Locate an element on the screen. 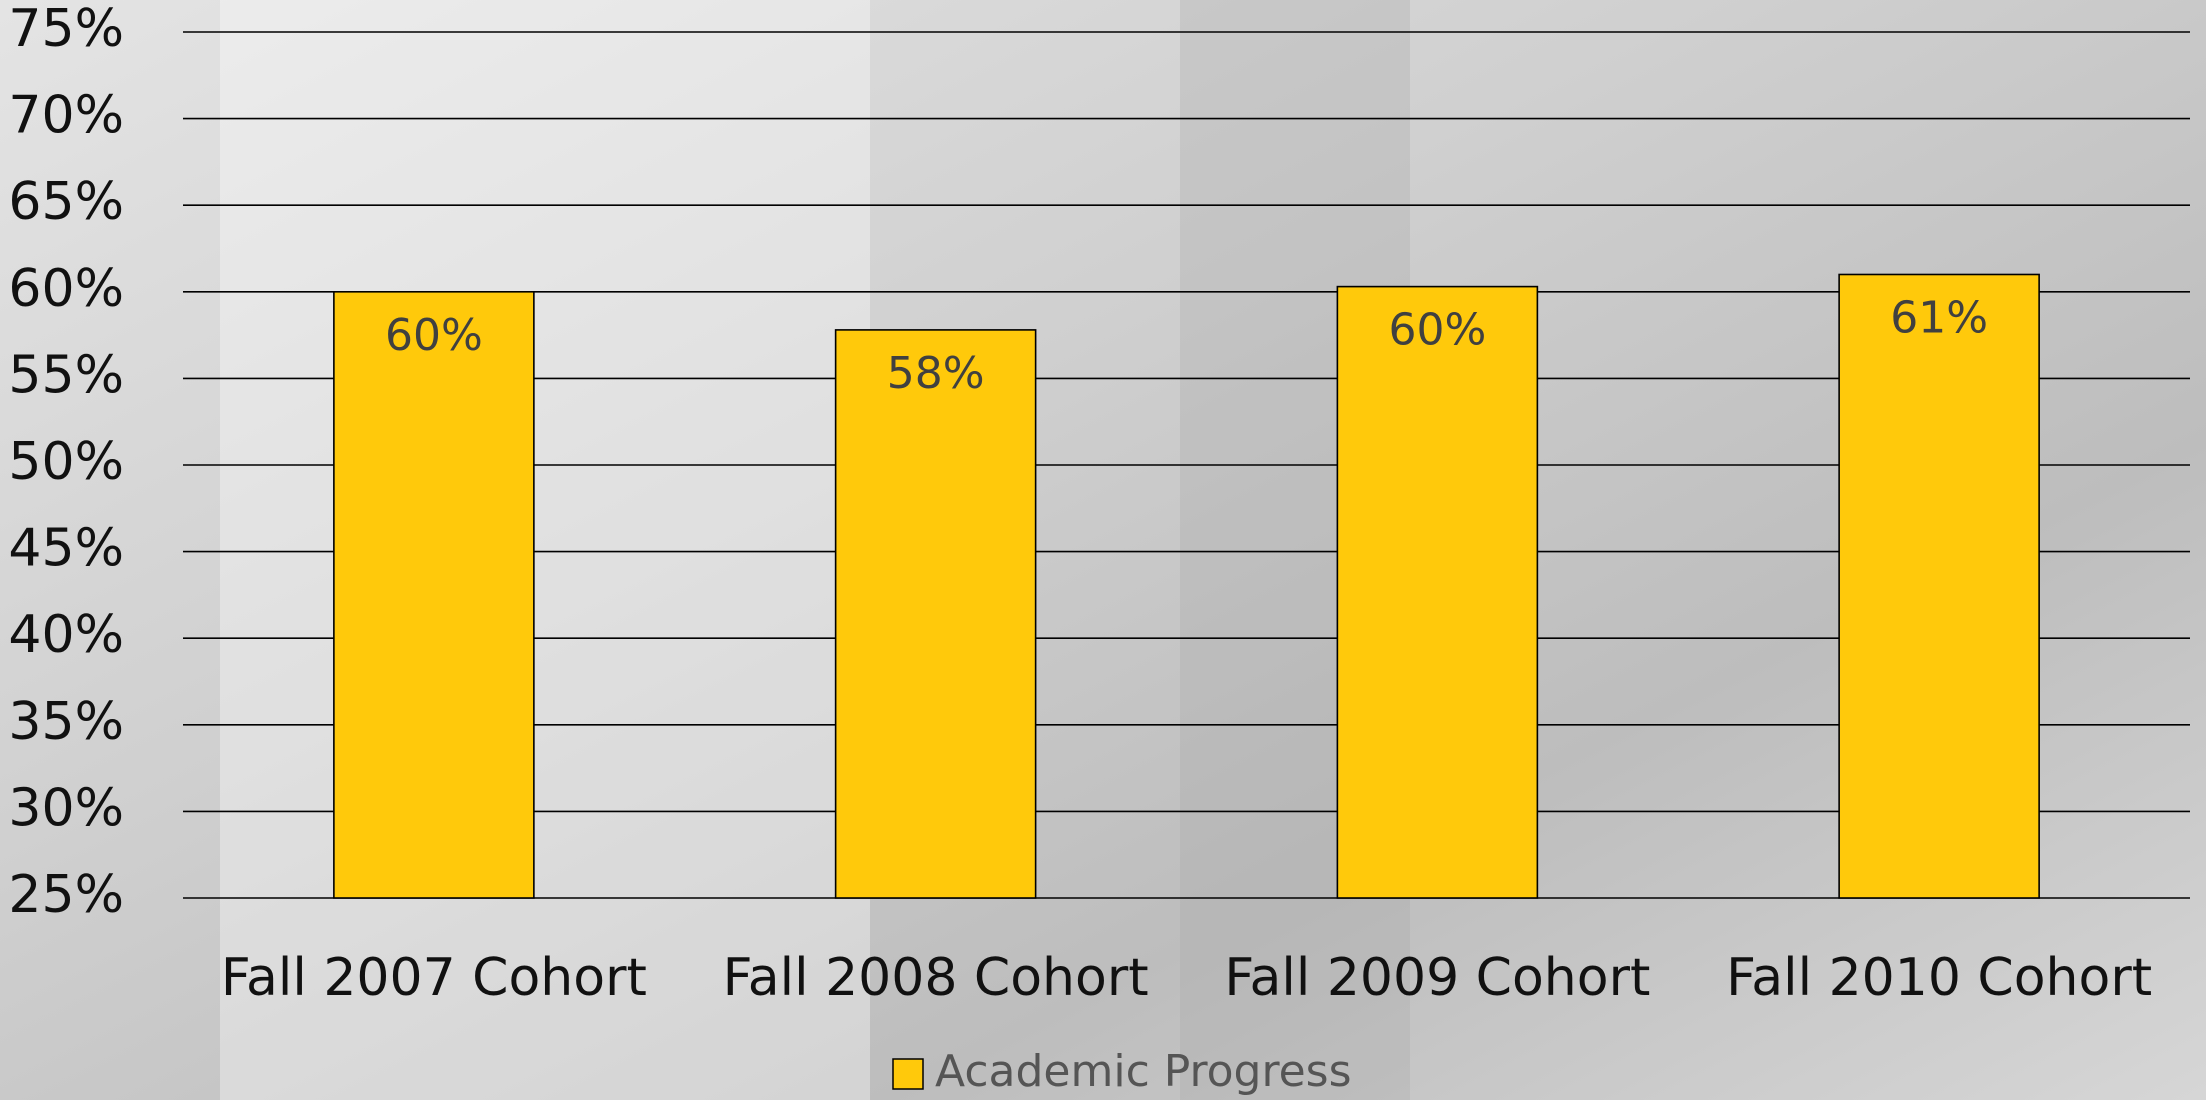 Image resolution: width=2206 pixels, height=1100 pixels. x-tick-label: Fall 2010 Cohort is located at coordinates (1939, 978).